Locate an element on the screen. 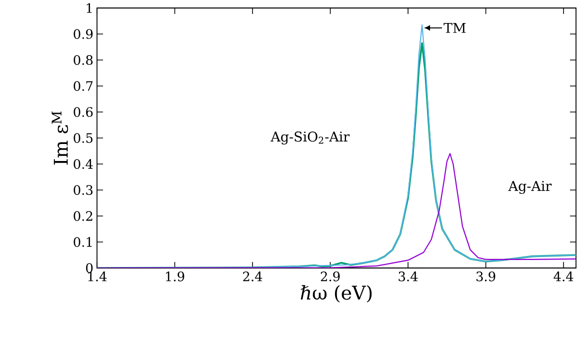  y-tick-label: 1 is located at coordinates (89, 8).